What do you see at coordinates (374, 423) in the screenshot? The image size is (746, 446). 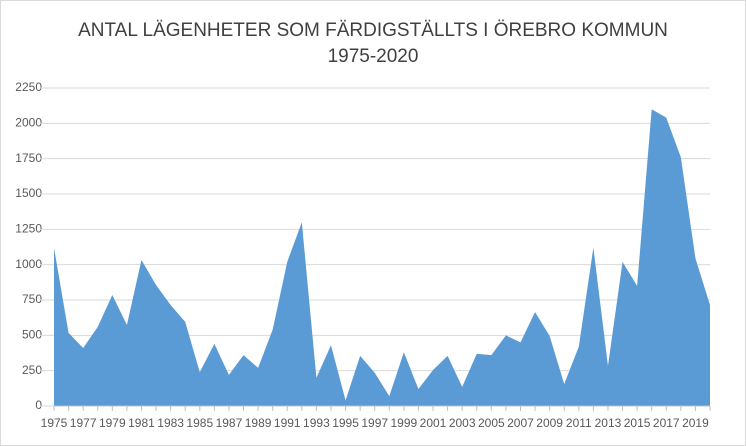 I see `x-tick-label: 1997` at bounding box center [374, 423].